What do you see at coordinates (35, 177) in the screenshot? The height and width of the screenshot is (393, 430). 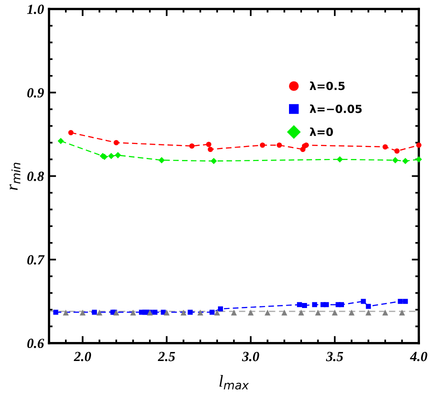 I see `y-tick-label: 0.8` at bounding box center [35, 177].